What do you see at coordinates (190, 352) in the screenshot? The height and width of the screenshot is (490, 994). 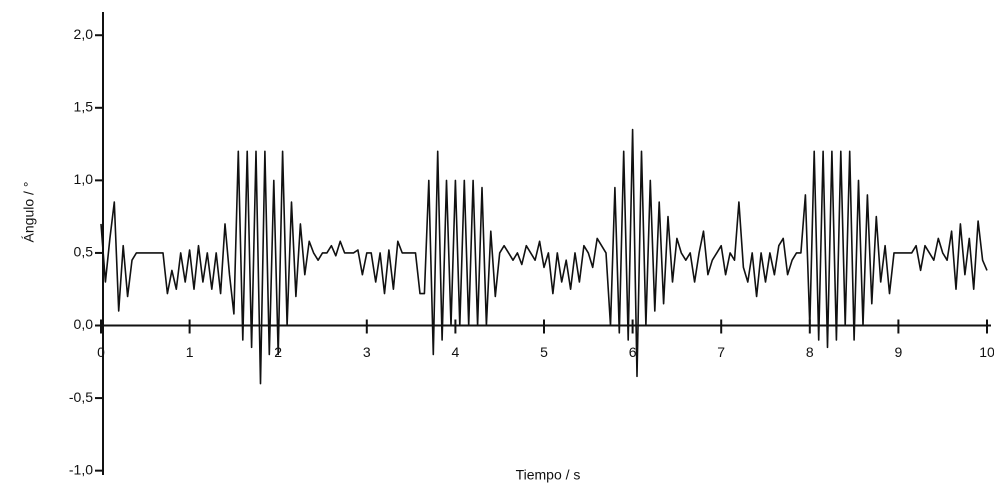 I see `x-tick-label: 1` at bounding box center [190, 352].